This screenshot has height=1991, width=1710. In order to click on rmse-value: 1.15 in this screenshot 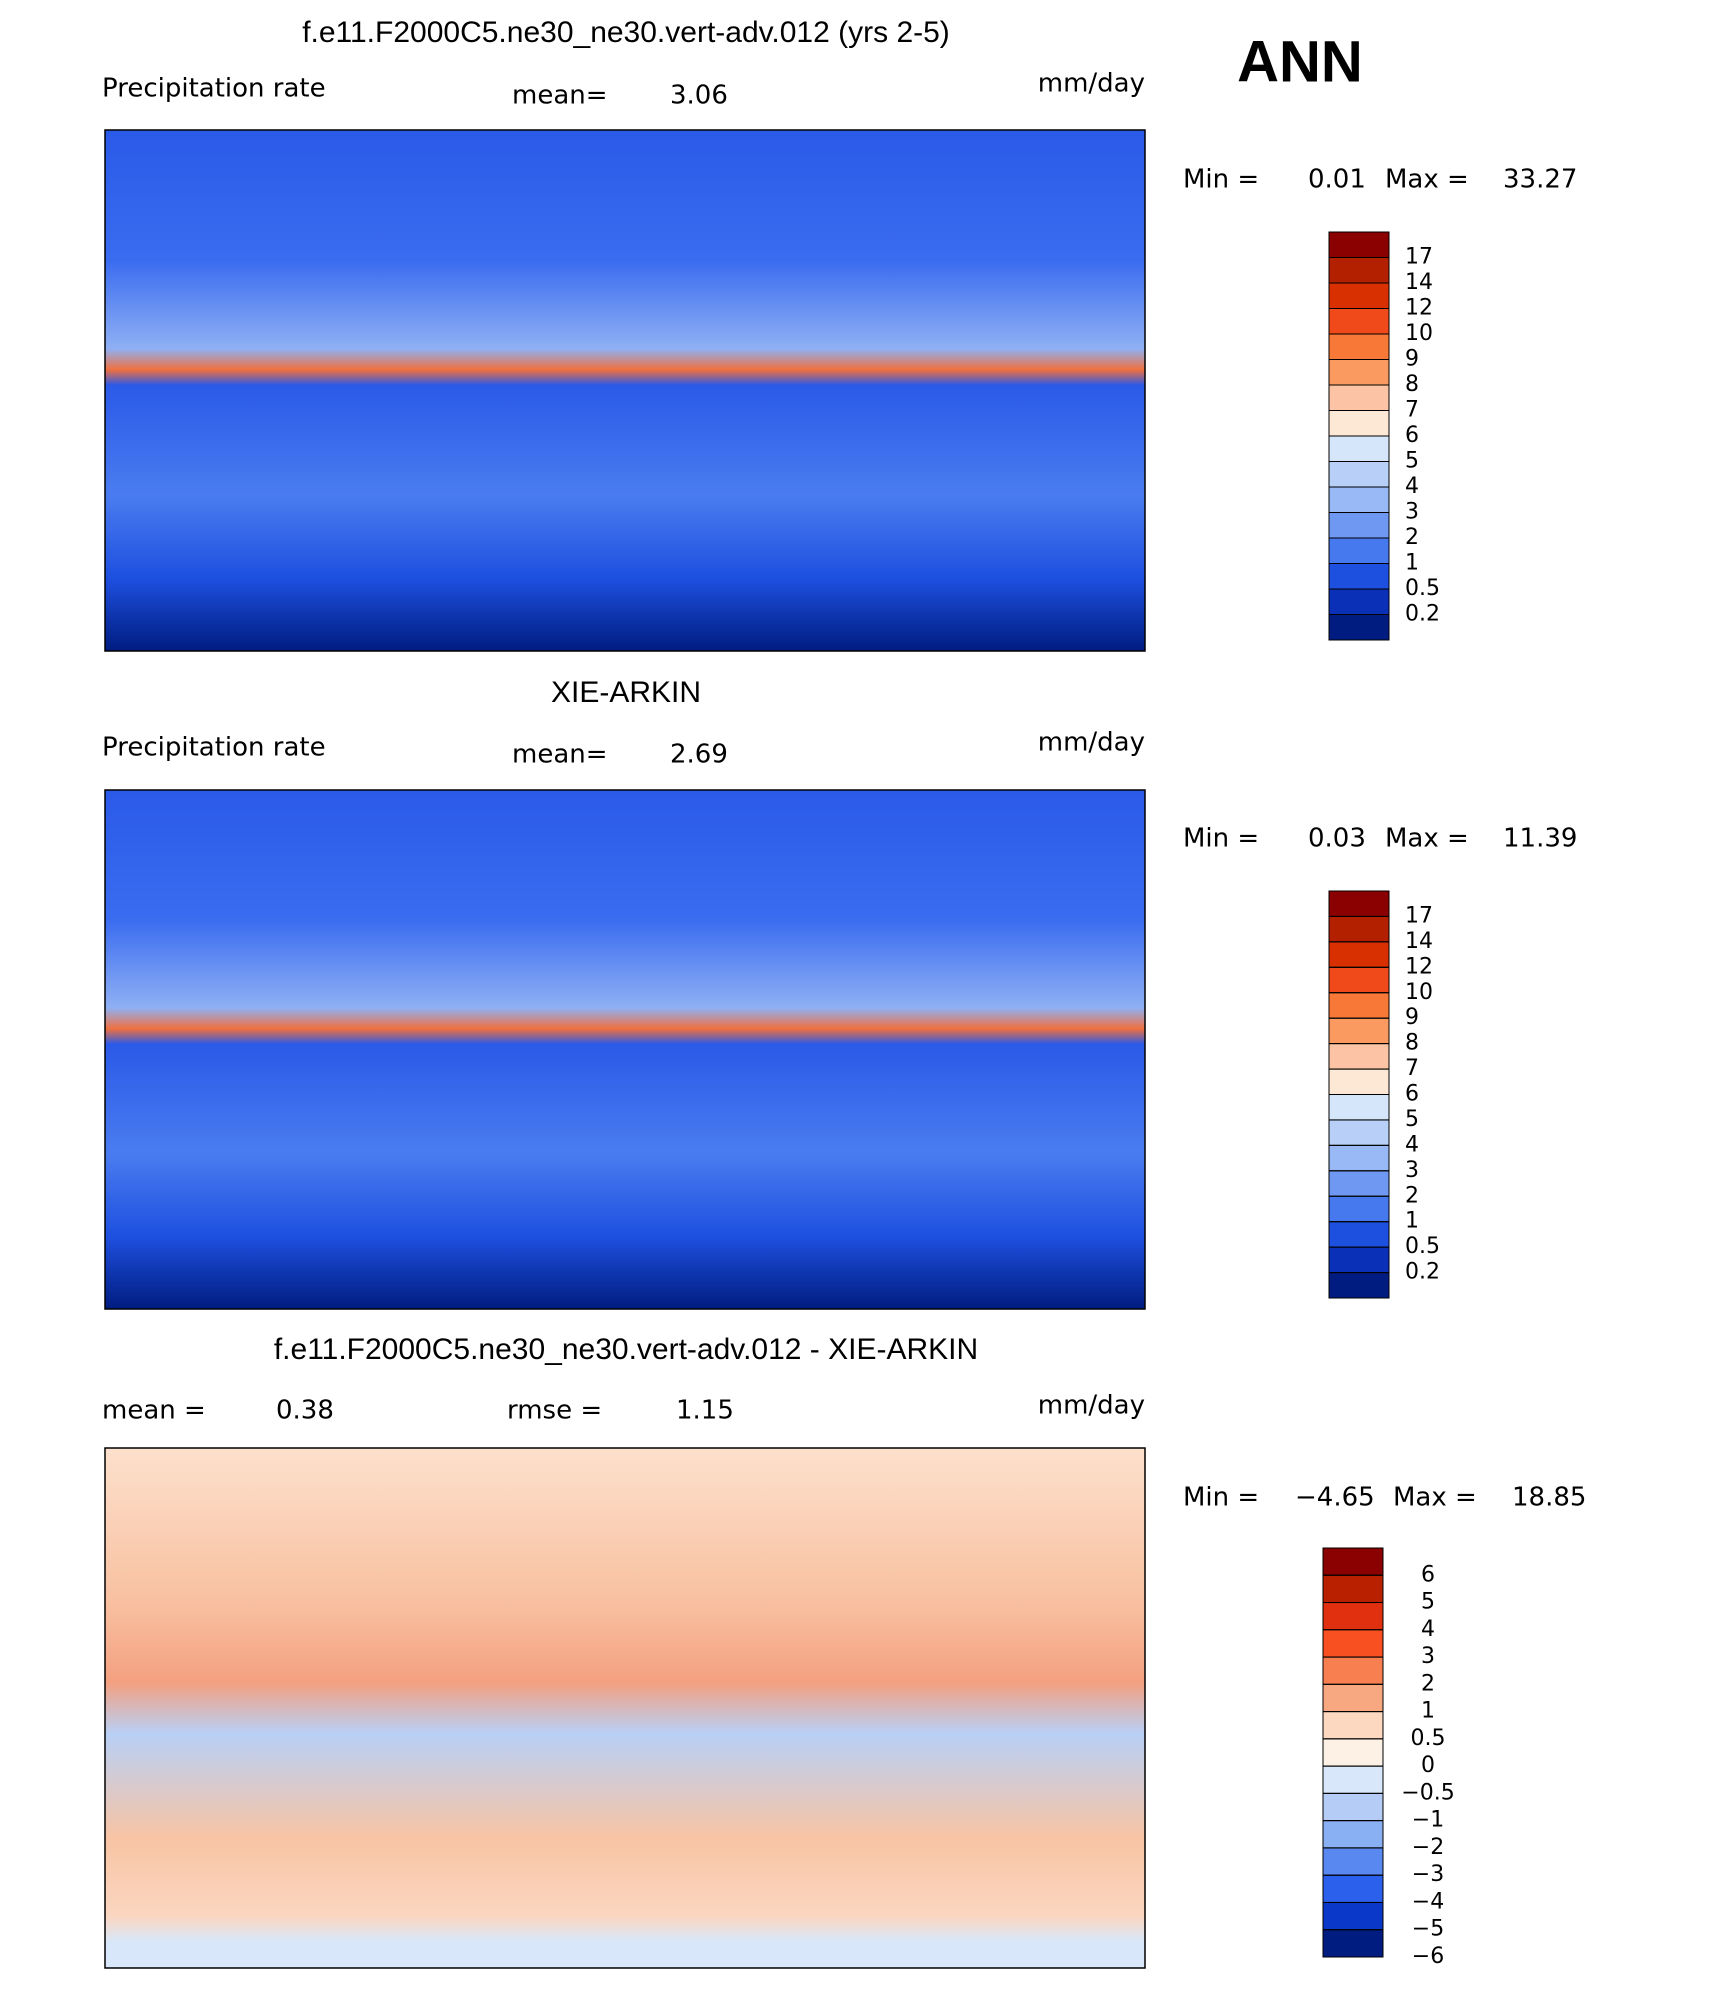, I will do `click(705, 1411)`.